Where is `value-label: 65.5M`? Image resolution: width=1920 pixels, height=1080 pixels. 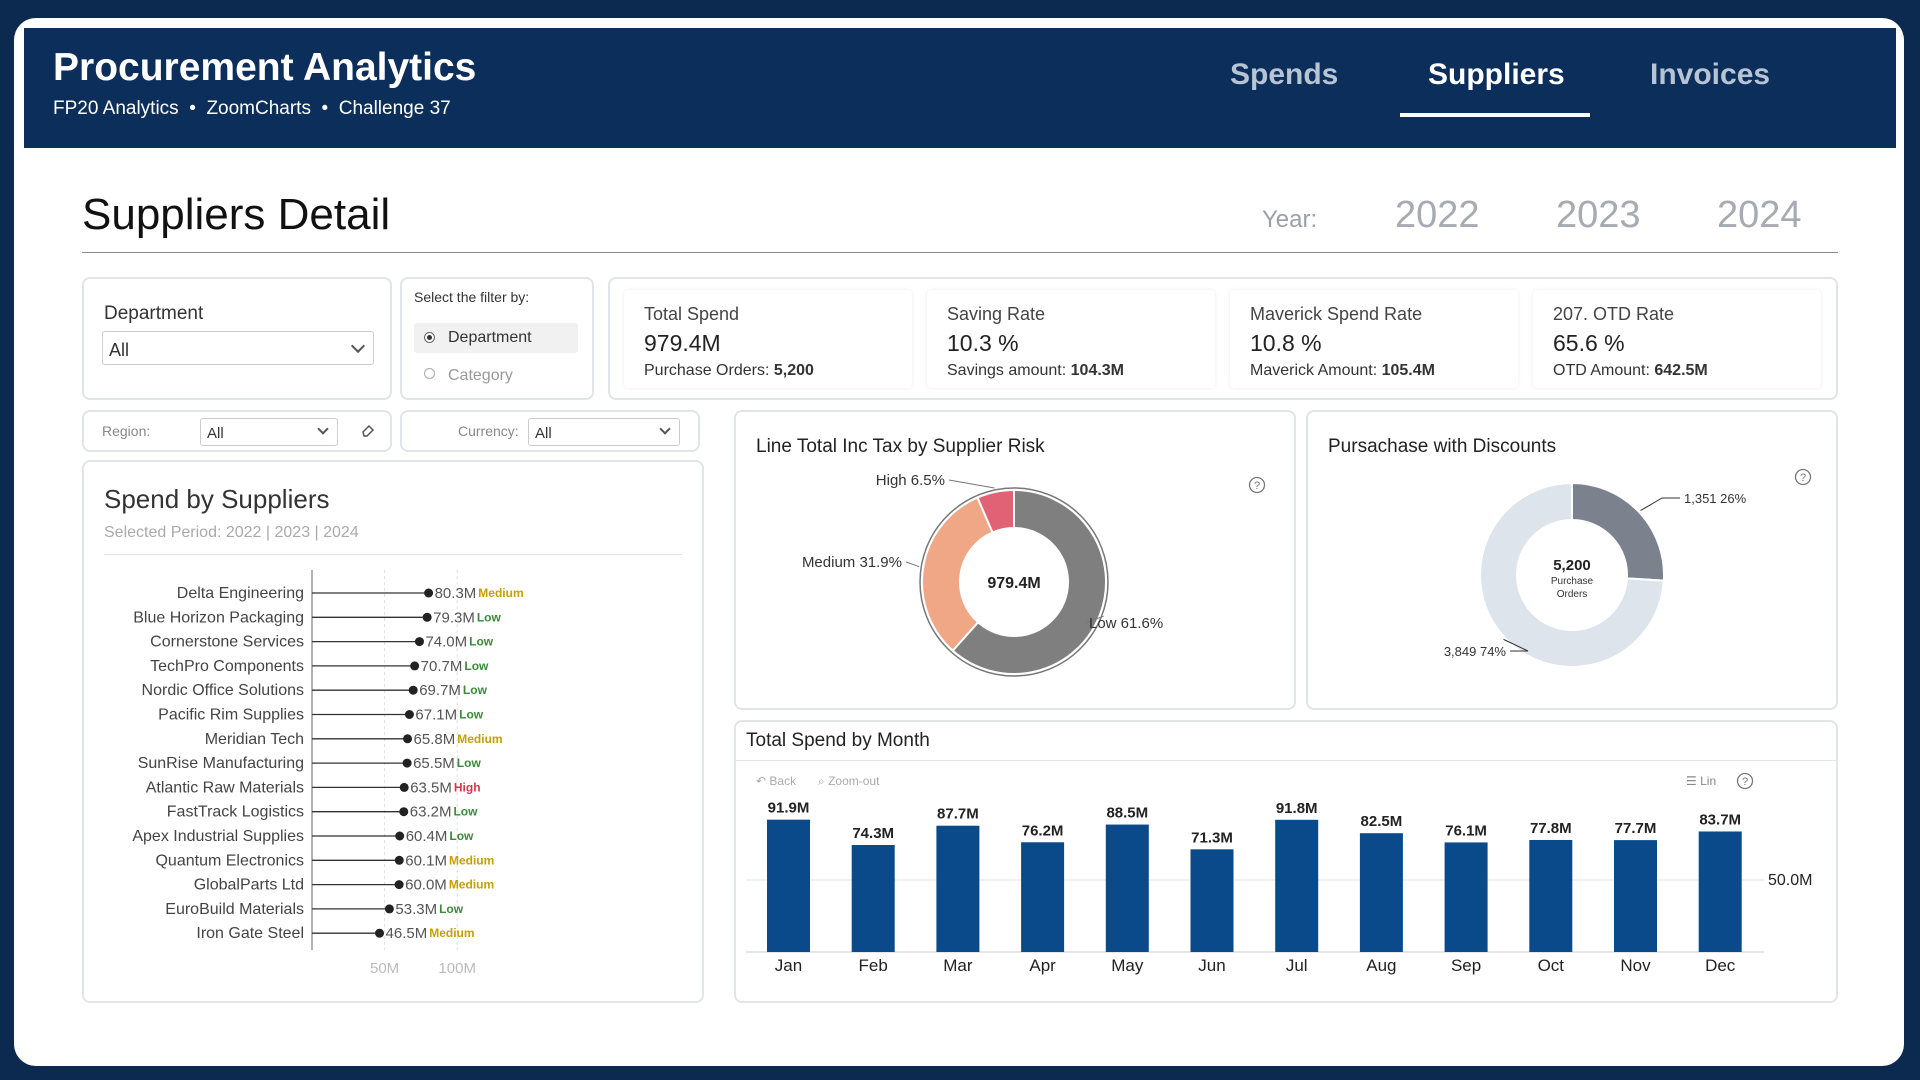
value-label: 65.5M is located at coordinates (434, 763).